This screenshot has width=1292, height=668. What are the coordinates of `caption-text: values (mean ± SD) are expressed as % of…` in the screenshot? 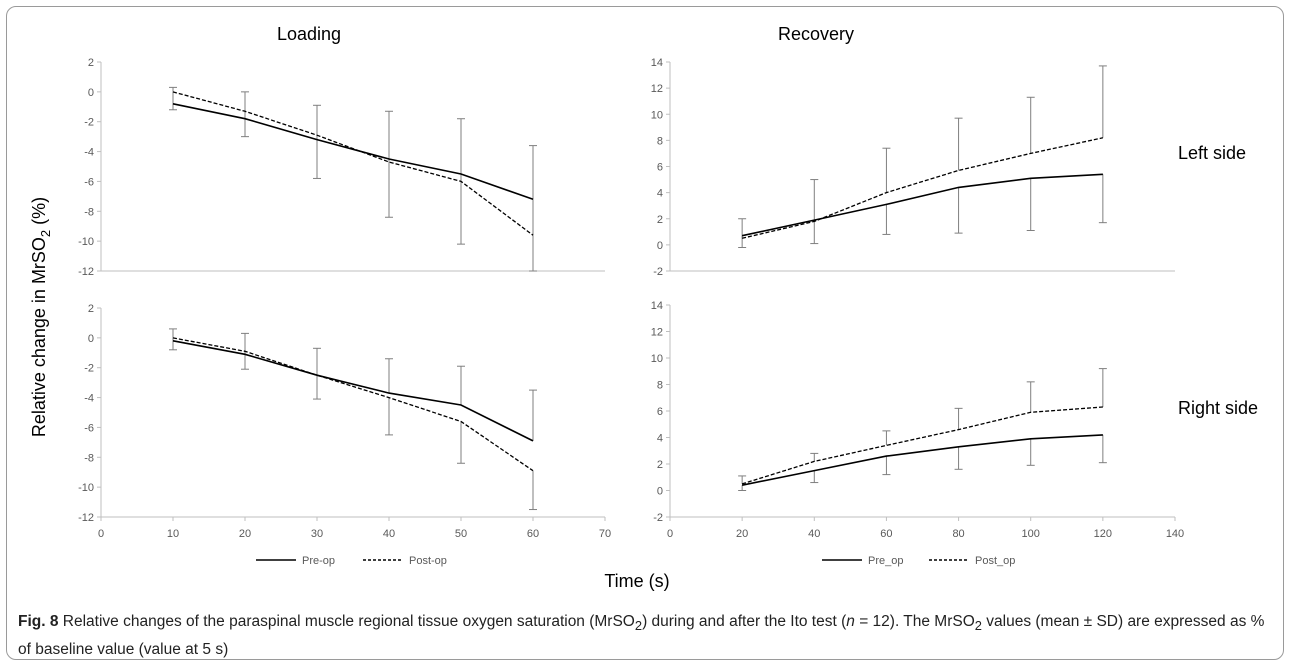 It's located at (641, 636).